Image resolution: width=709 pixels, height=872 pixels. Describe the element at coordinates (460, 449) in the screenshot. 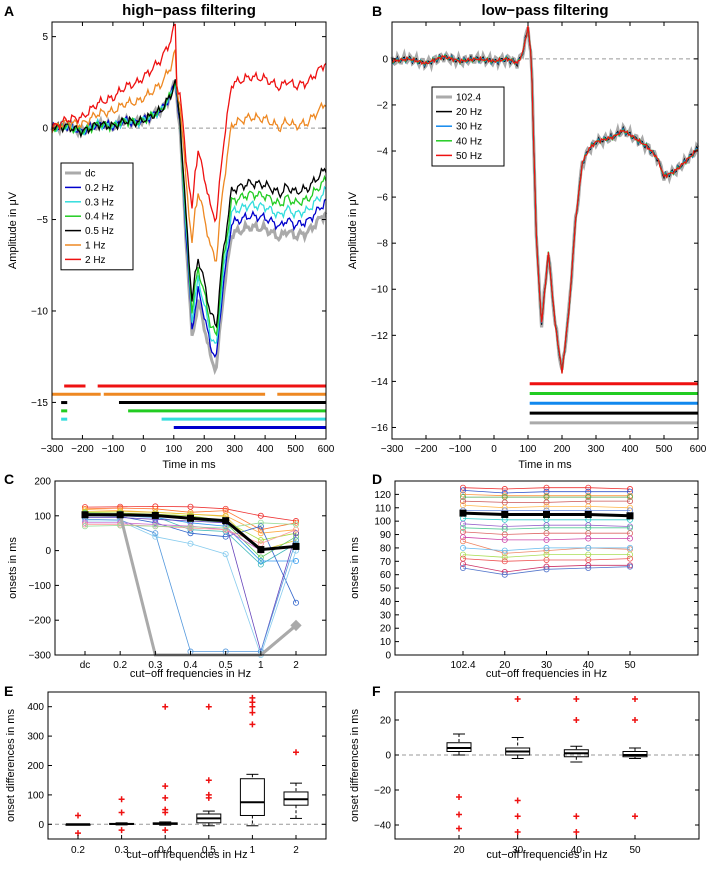

I see `x-tick-label: −100` at that location.